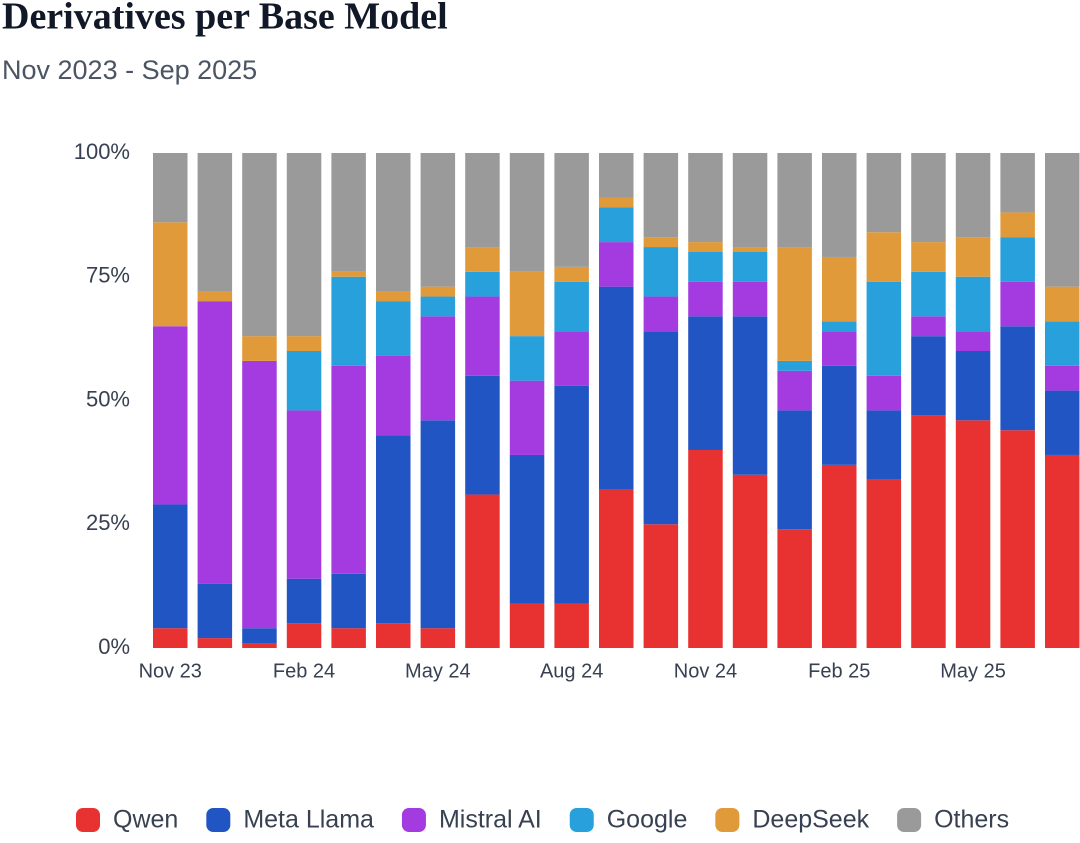 The image size is (1080, 843). What do you see at coordinates (225, 19) in the screenshot?
I see `chart-title: Derivatives per Base Model` at bounding box center [225, 19].